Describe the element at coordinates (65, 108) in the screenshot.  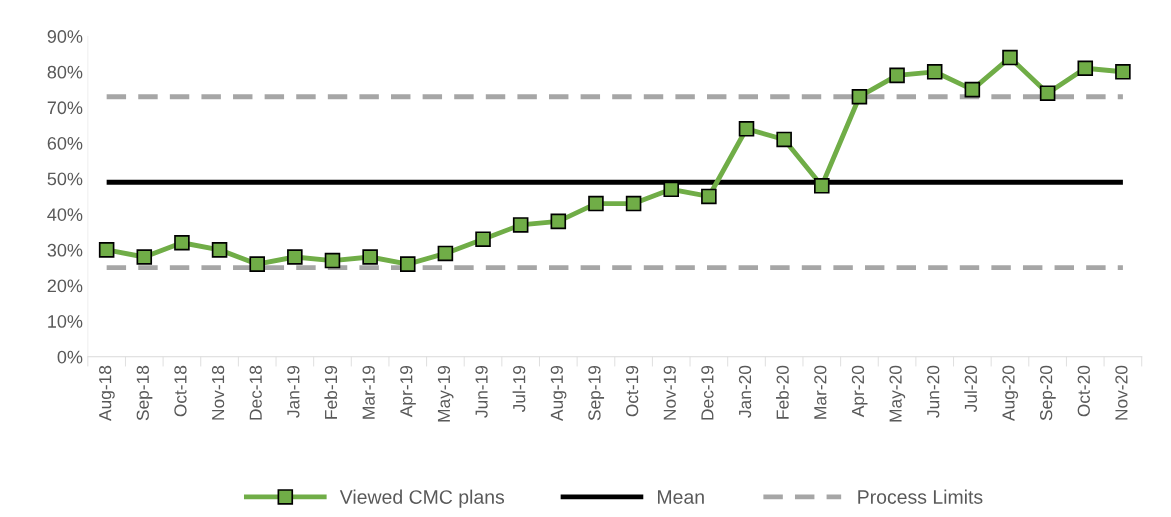
I see `y-tick-label: 70%` at that location.